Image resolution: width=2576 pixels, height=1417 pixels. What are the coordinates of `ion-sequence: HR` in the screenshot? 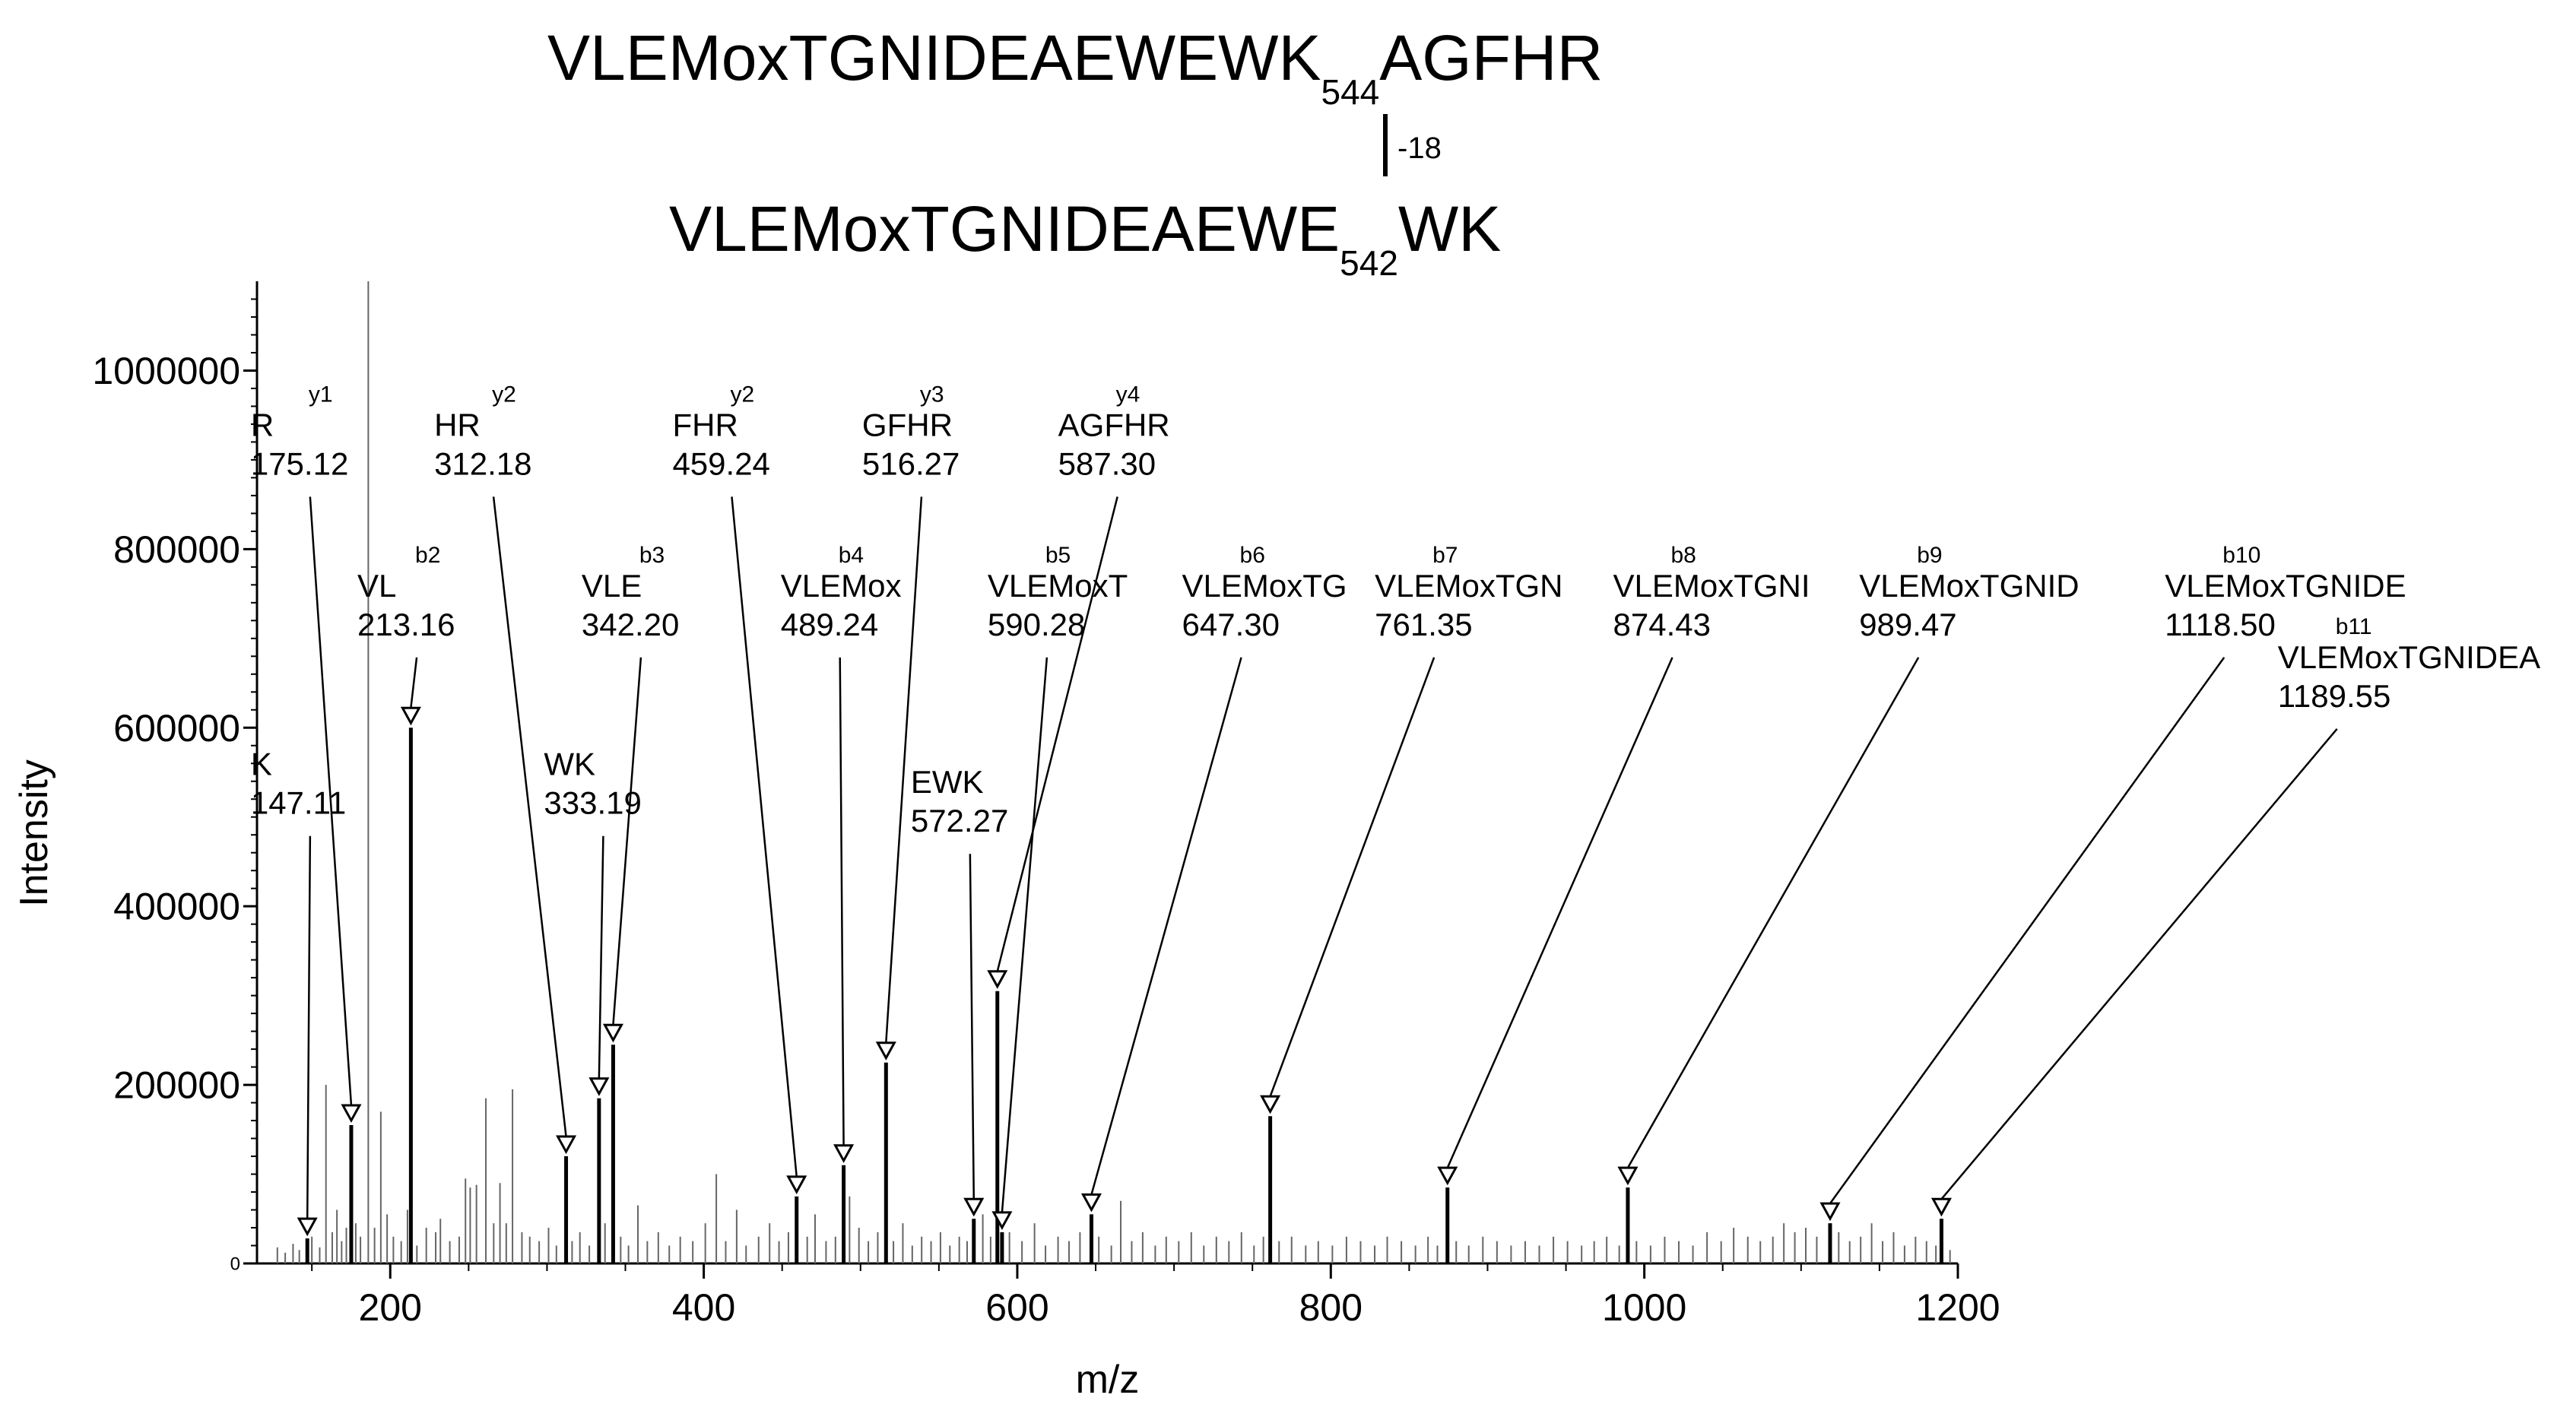 It's located at (457, 424).